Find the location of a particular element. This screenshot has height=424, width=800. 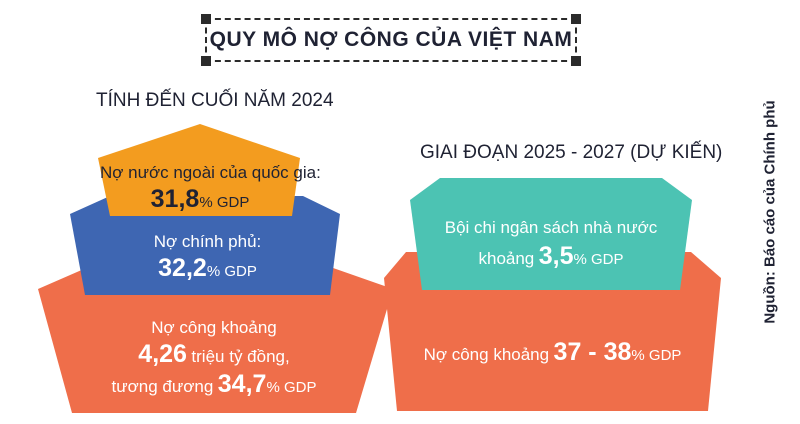

projected-public-debt-unit: % GDP is located at coordinates (656, 355).